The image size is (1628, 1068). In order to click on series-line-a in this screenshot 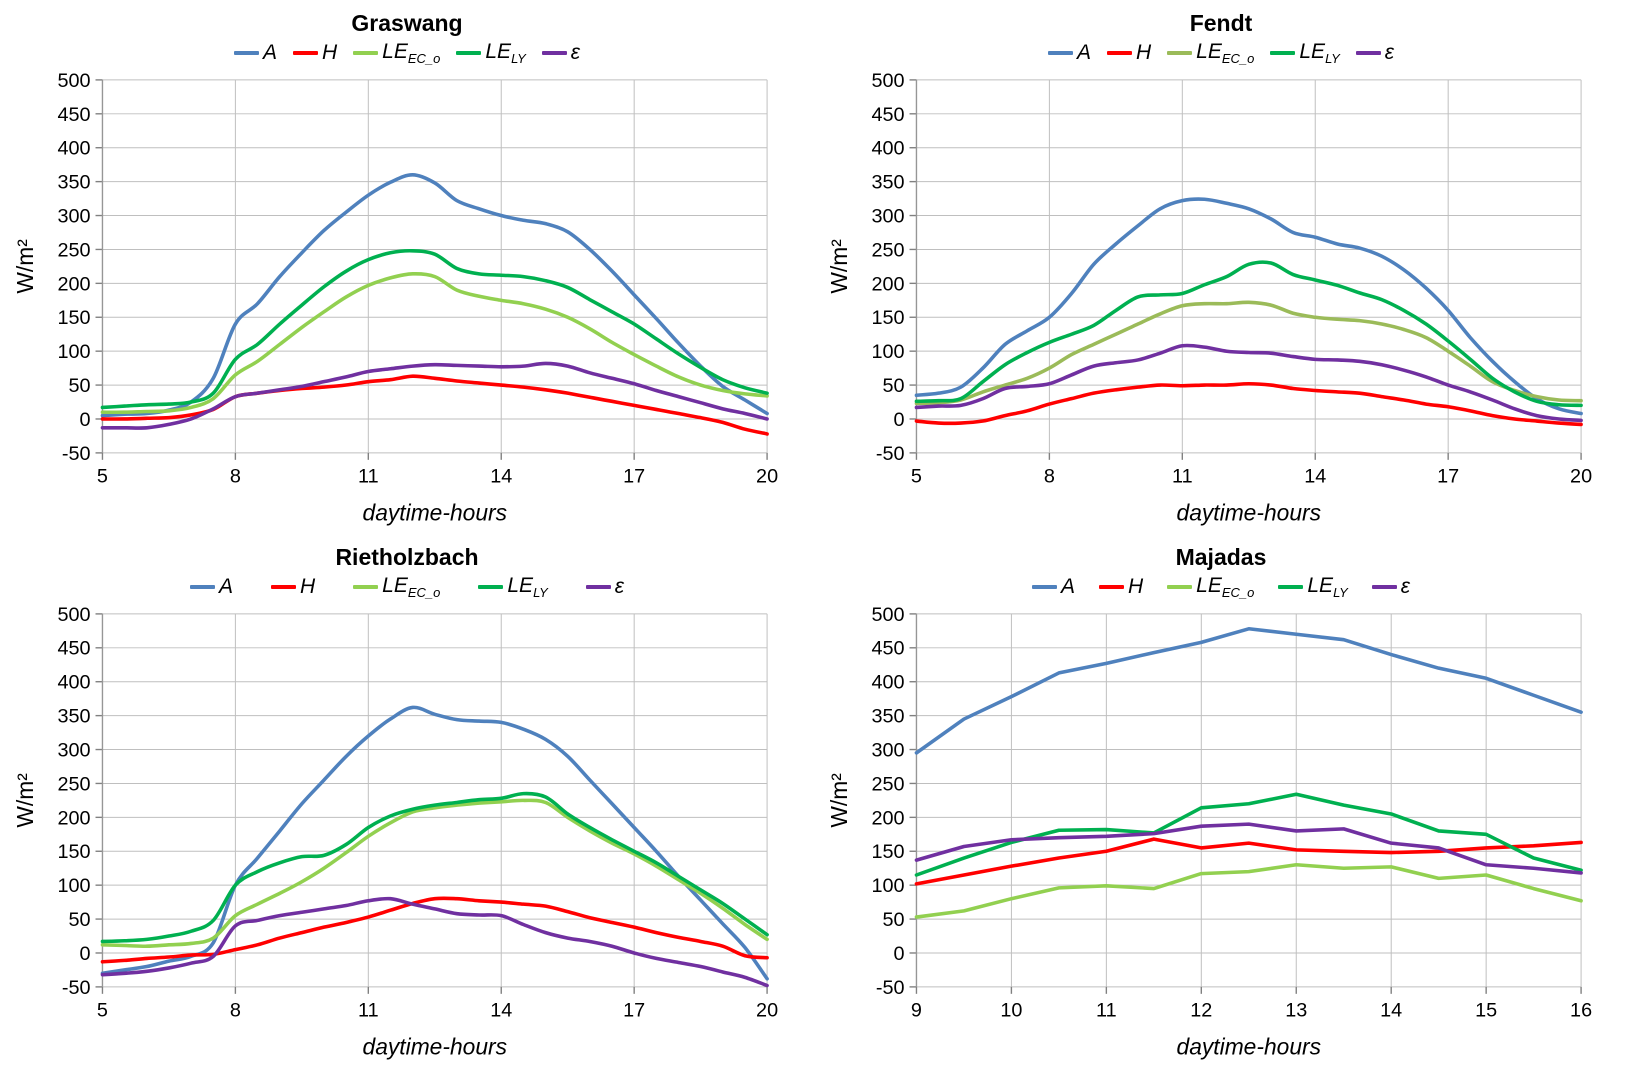, I will do `click(1248, 306)`.